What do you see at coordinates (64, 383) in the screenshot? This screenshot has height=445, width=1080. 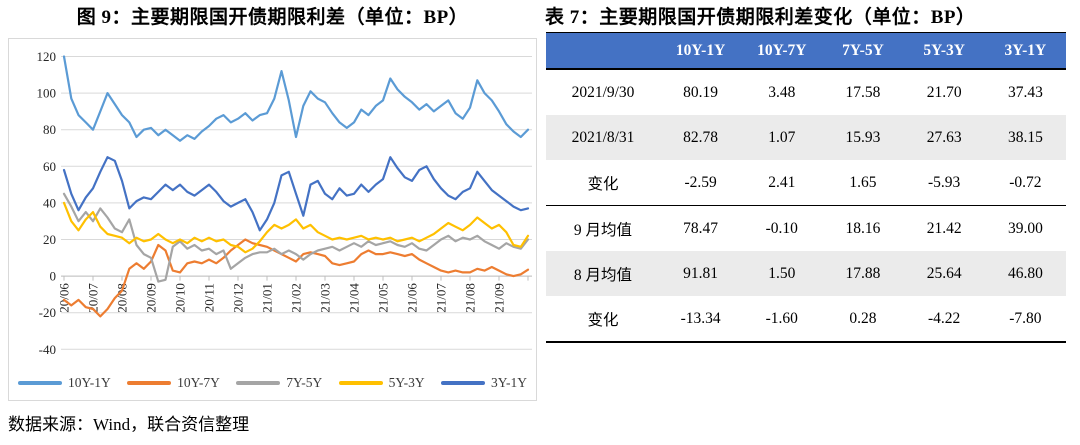 I see `legend-item-10y-1y: 10Y-1Y` at bounding box center [64, 383].